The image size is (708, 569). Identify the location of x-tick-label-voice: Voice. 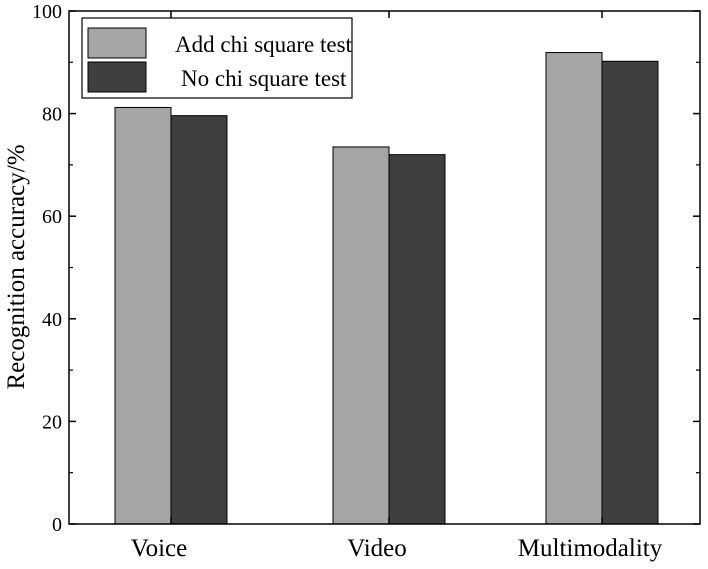
(159, 548).